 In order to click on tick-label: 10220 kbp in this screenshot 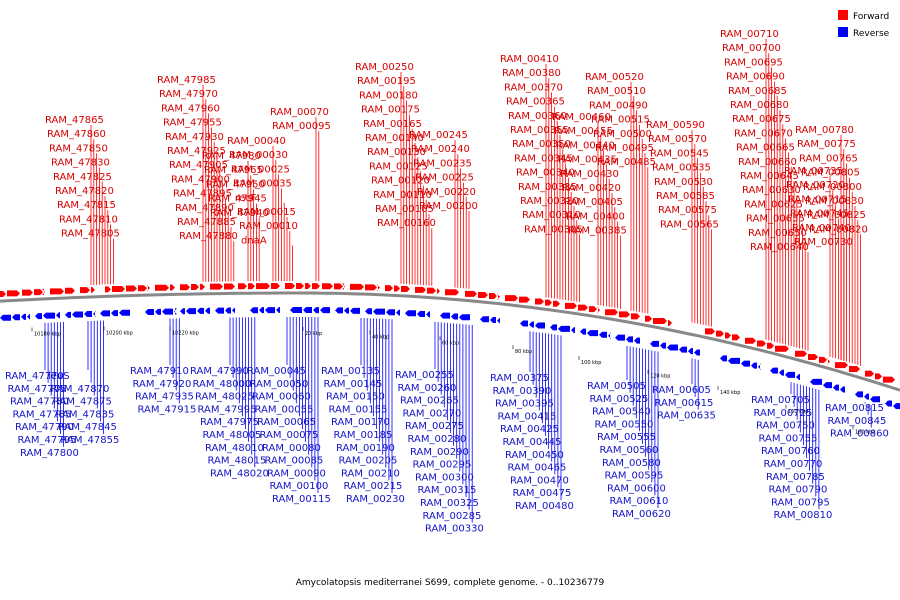, I will do `click(185, 334)`.